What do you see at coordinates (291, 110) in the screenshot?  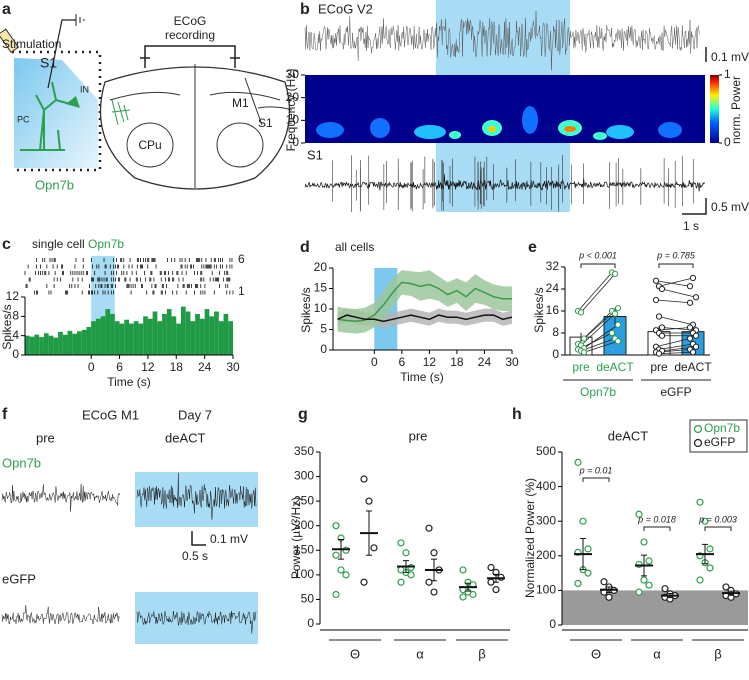 I see `y-axis-label: Frequency (Hz)` at bounding box center [291, 110].